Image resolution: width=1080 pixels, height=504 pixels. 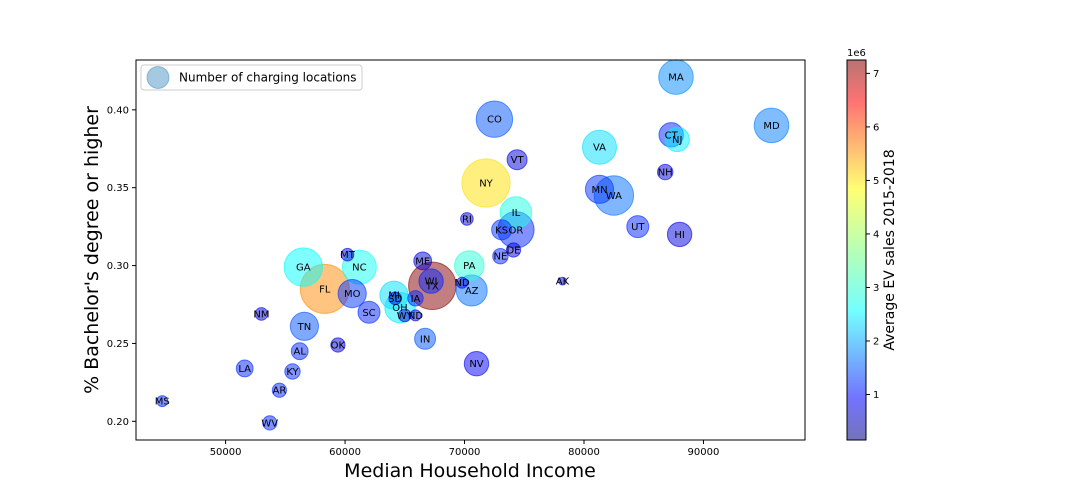 I want to click on point-label-ga: GA, so click(x=303, y=268).